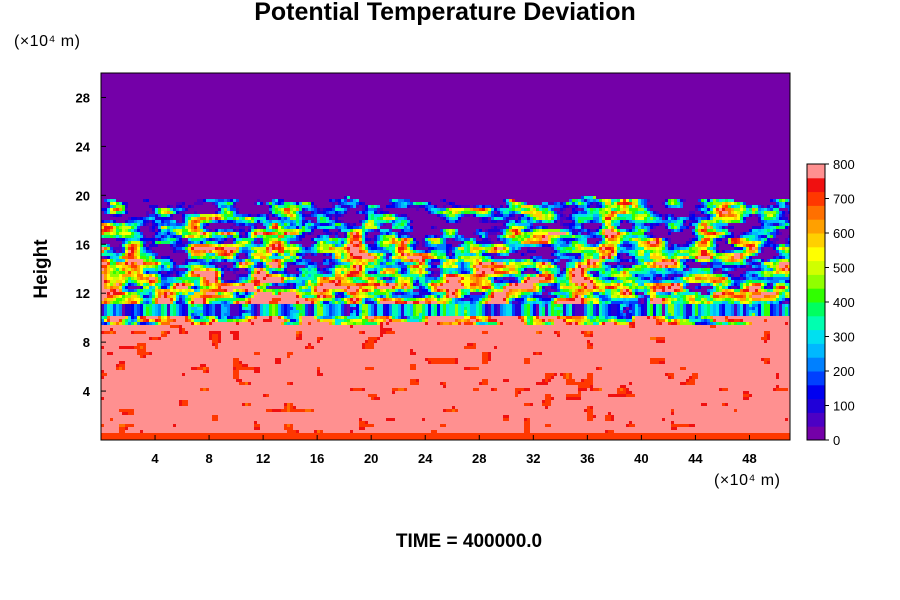 This screenshot has height=600, width=900. Describe the element at coordinates (844, 337) in the screenshot. I see `colorbar-tick-label-3: 300` at that location.